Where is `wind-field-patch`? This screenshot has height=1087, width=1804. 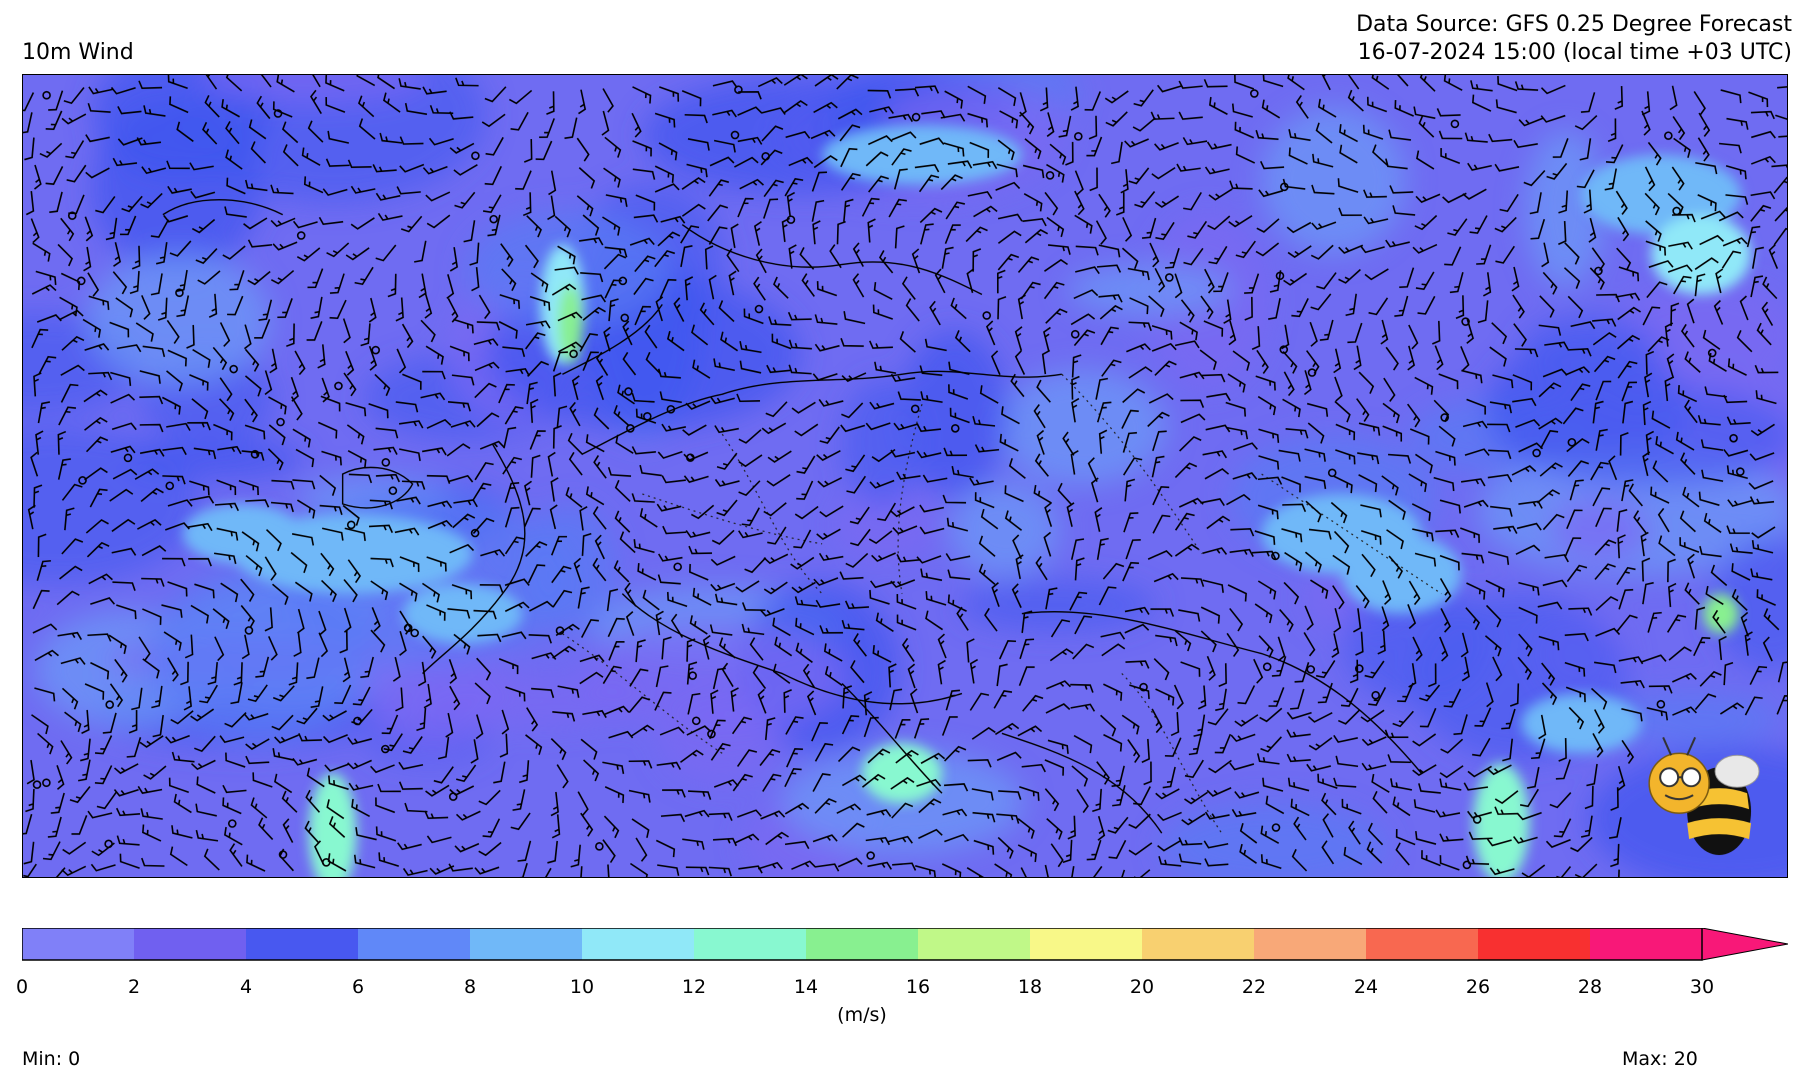
wind-field-patch is located at coordinates (1692, 718).